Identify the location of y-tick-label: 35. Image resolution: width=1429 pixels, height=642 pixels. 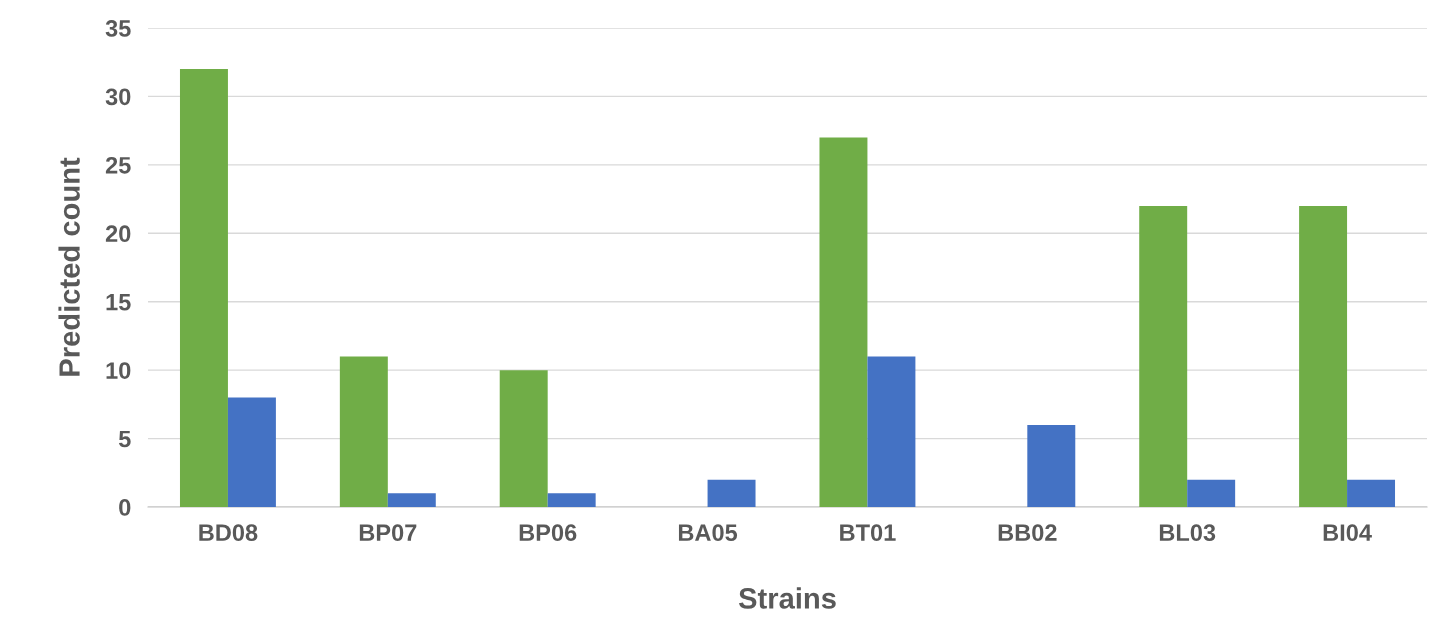
(118, 28).